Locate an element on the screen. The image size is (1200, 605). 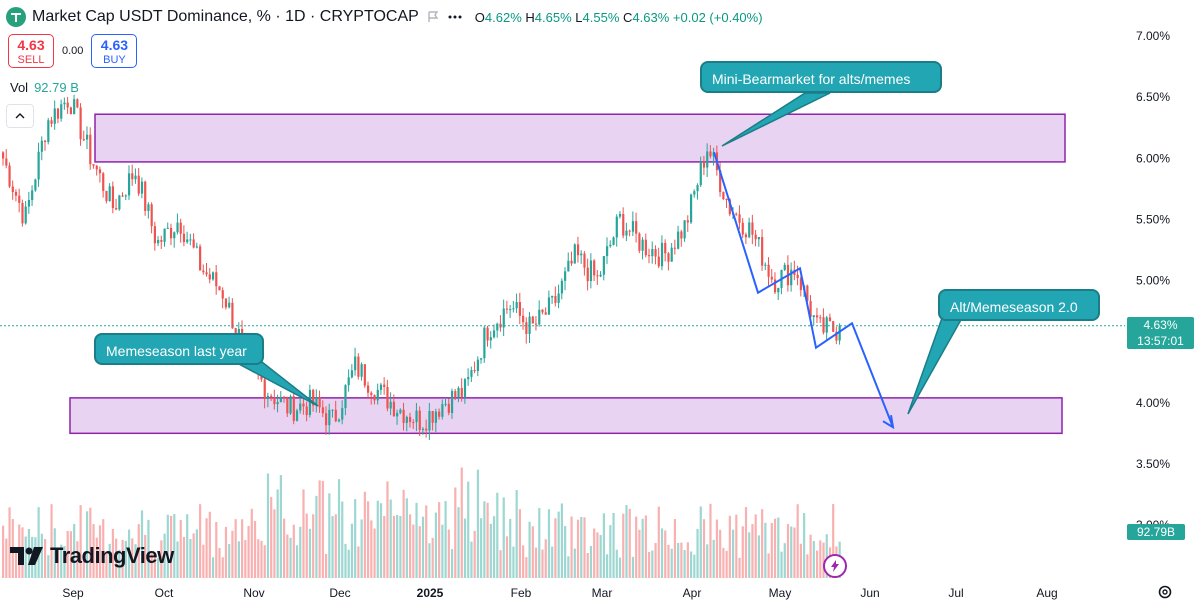
volume-value: 92.79 B is located at coordinates (56, 87).